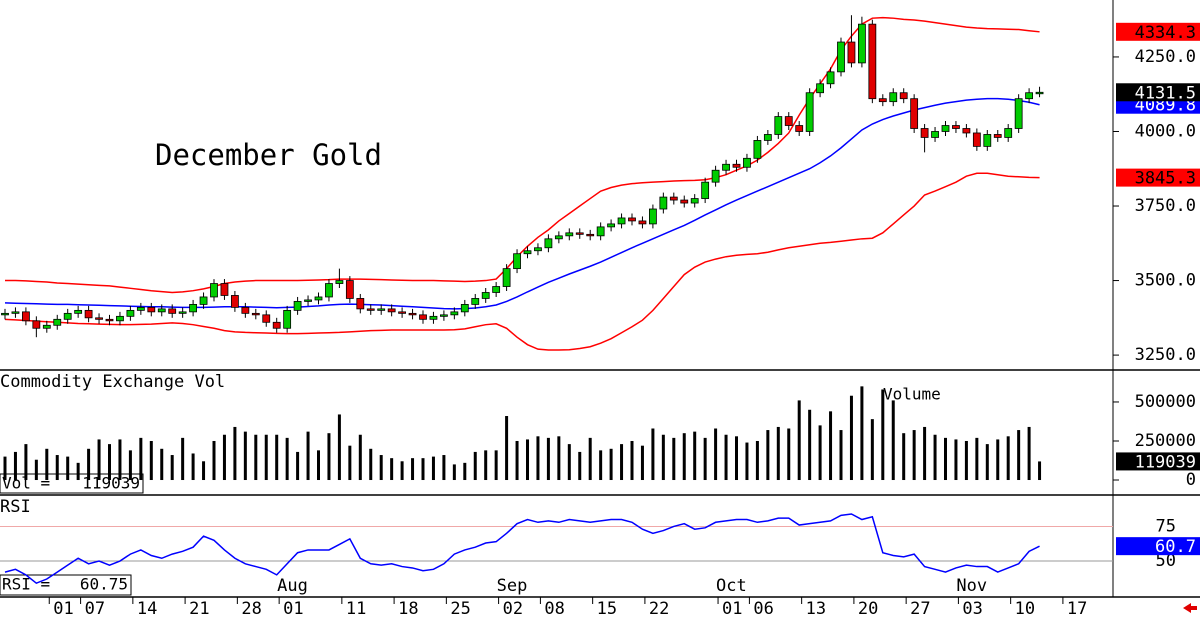 Image resolution: width=1200 pixels, height=622 pixels. Describe the element at coordinates (912, 394) in the screenshot. I see `volume-annotation: Volume` at that location.